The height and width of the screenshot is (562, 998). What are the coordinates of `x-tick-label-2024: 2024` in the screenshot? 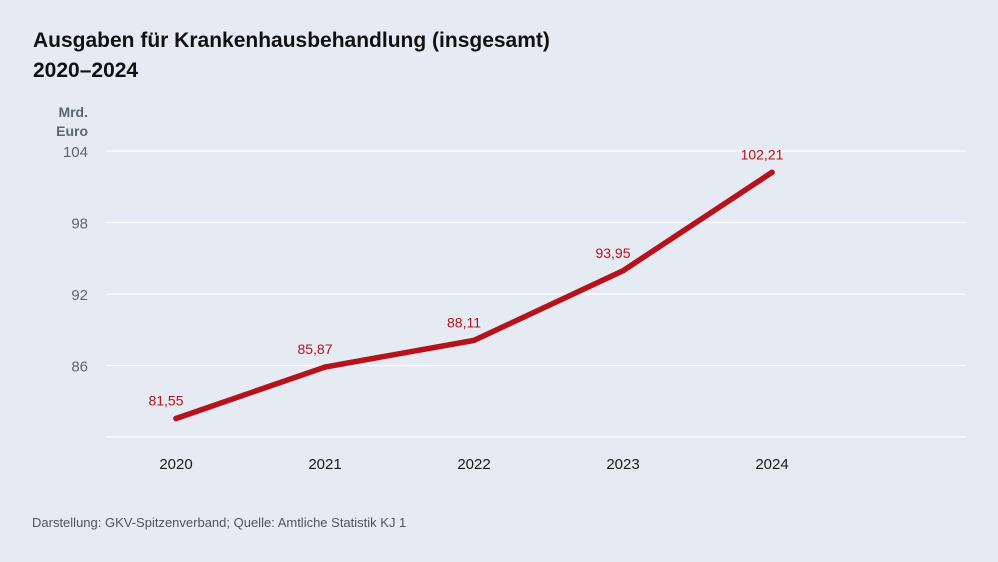 It's located at (771, 464).